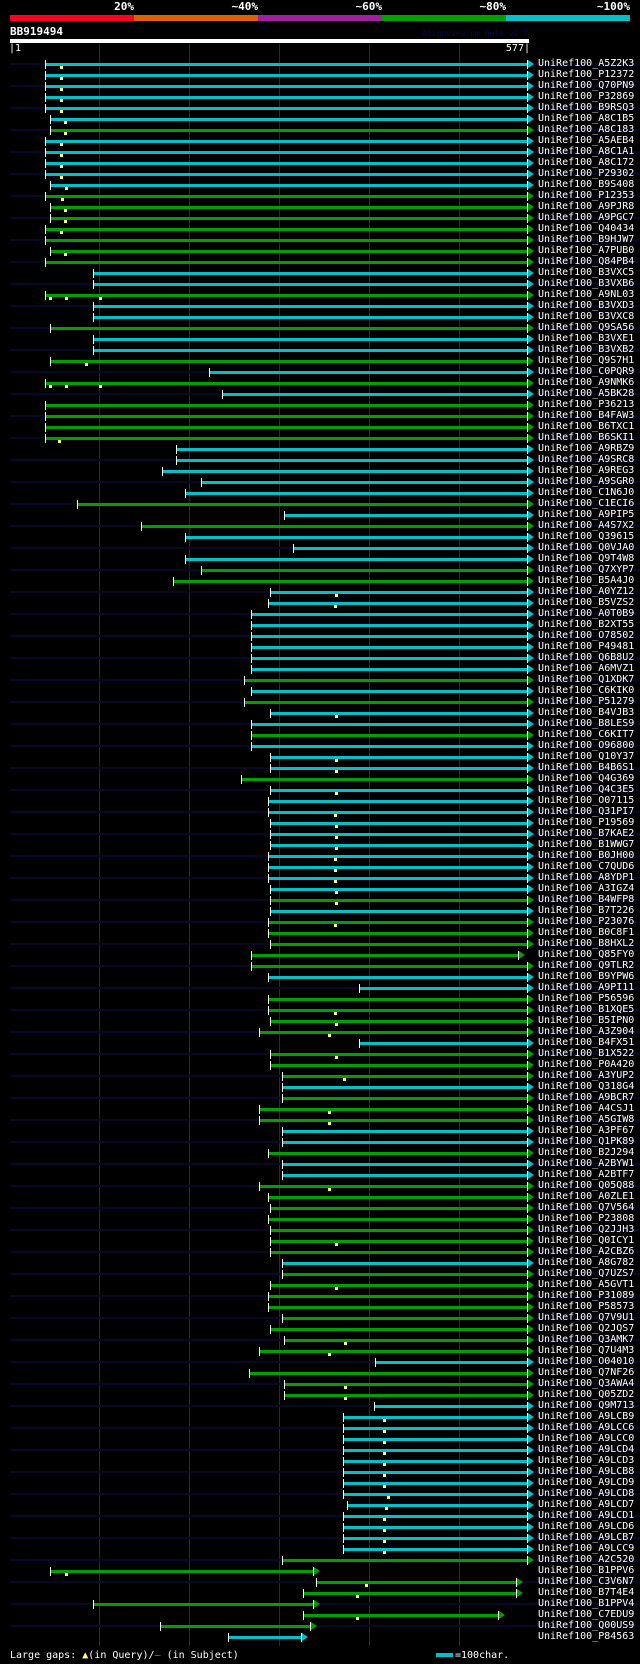 This screenshot has width=640, height=1664. Describe the element at coordinates (586, 646) in the screenshot. I see `hit-label: UniRef100_P49481` at that location.